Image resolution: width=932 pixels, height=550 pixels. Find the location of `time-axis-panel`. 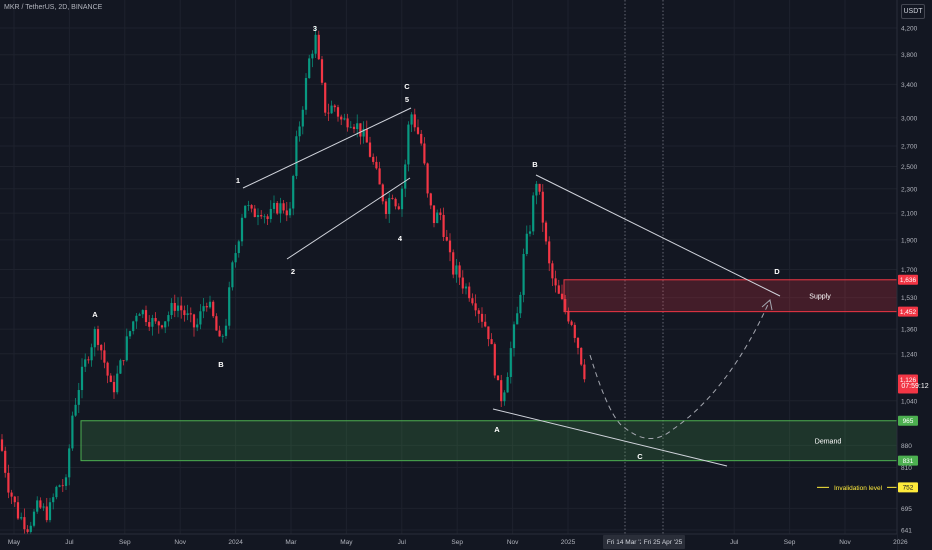

time-axis-panel is located at coordinates (448, 542).